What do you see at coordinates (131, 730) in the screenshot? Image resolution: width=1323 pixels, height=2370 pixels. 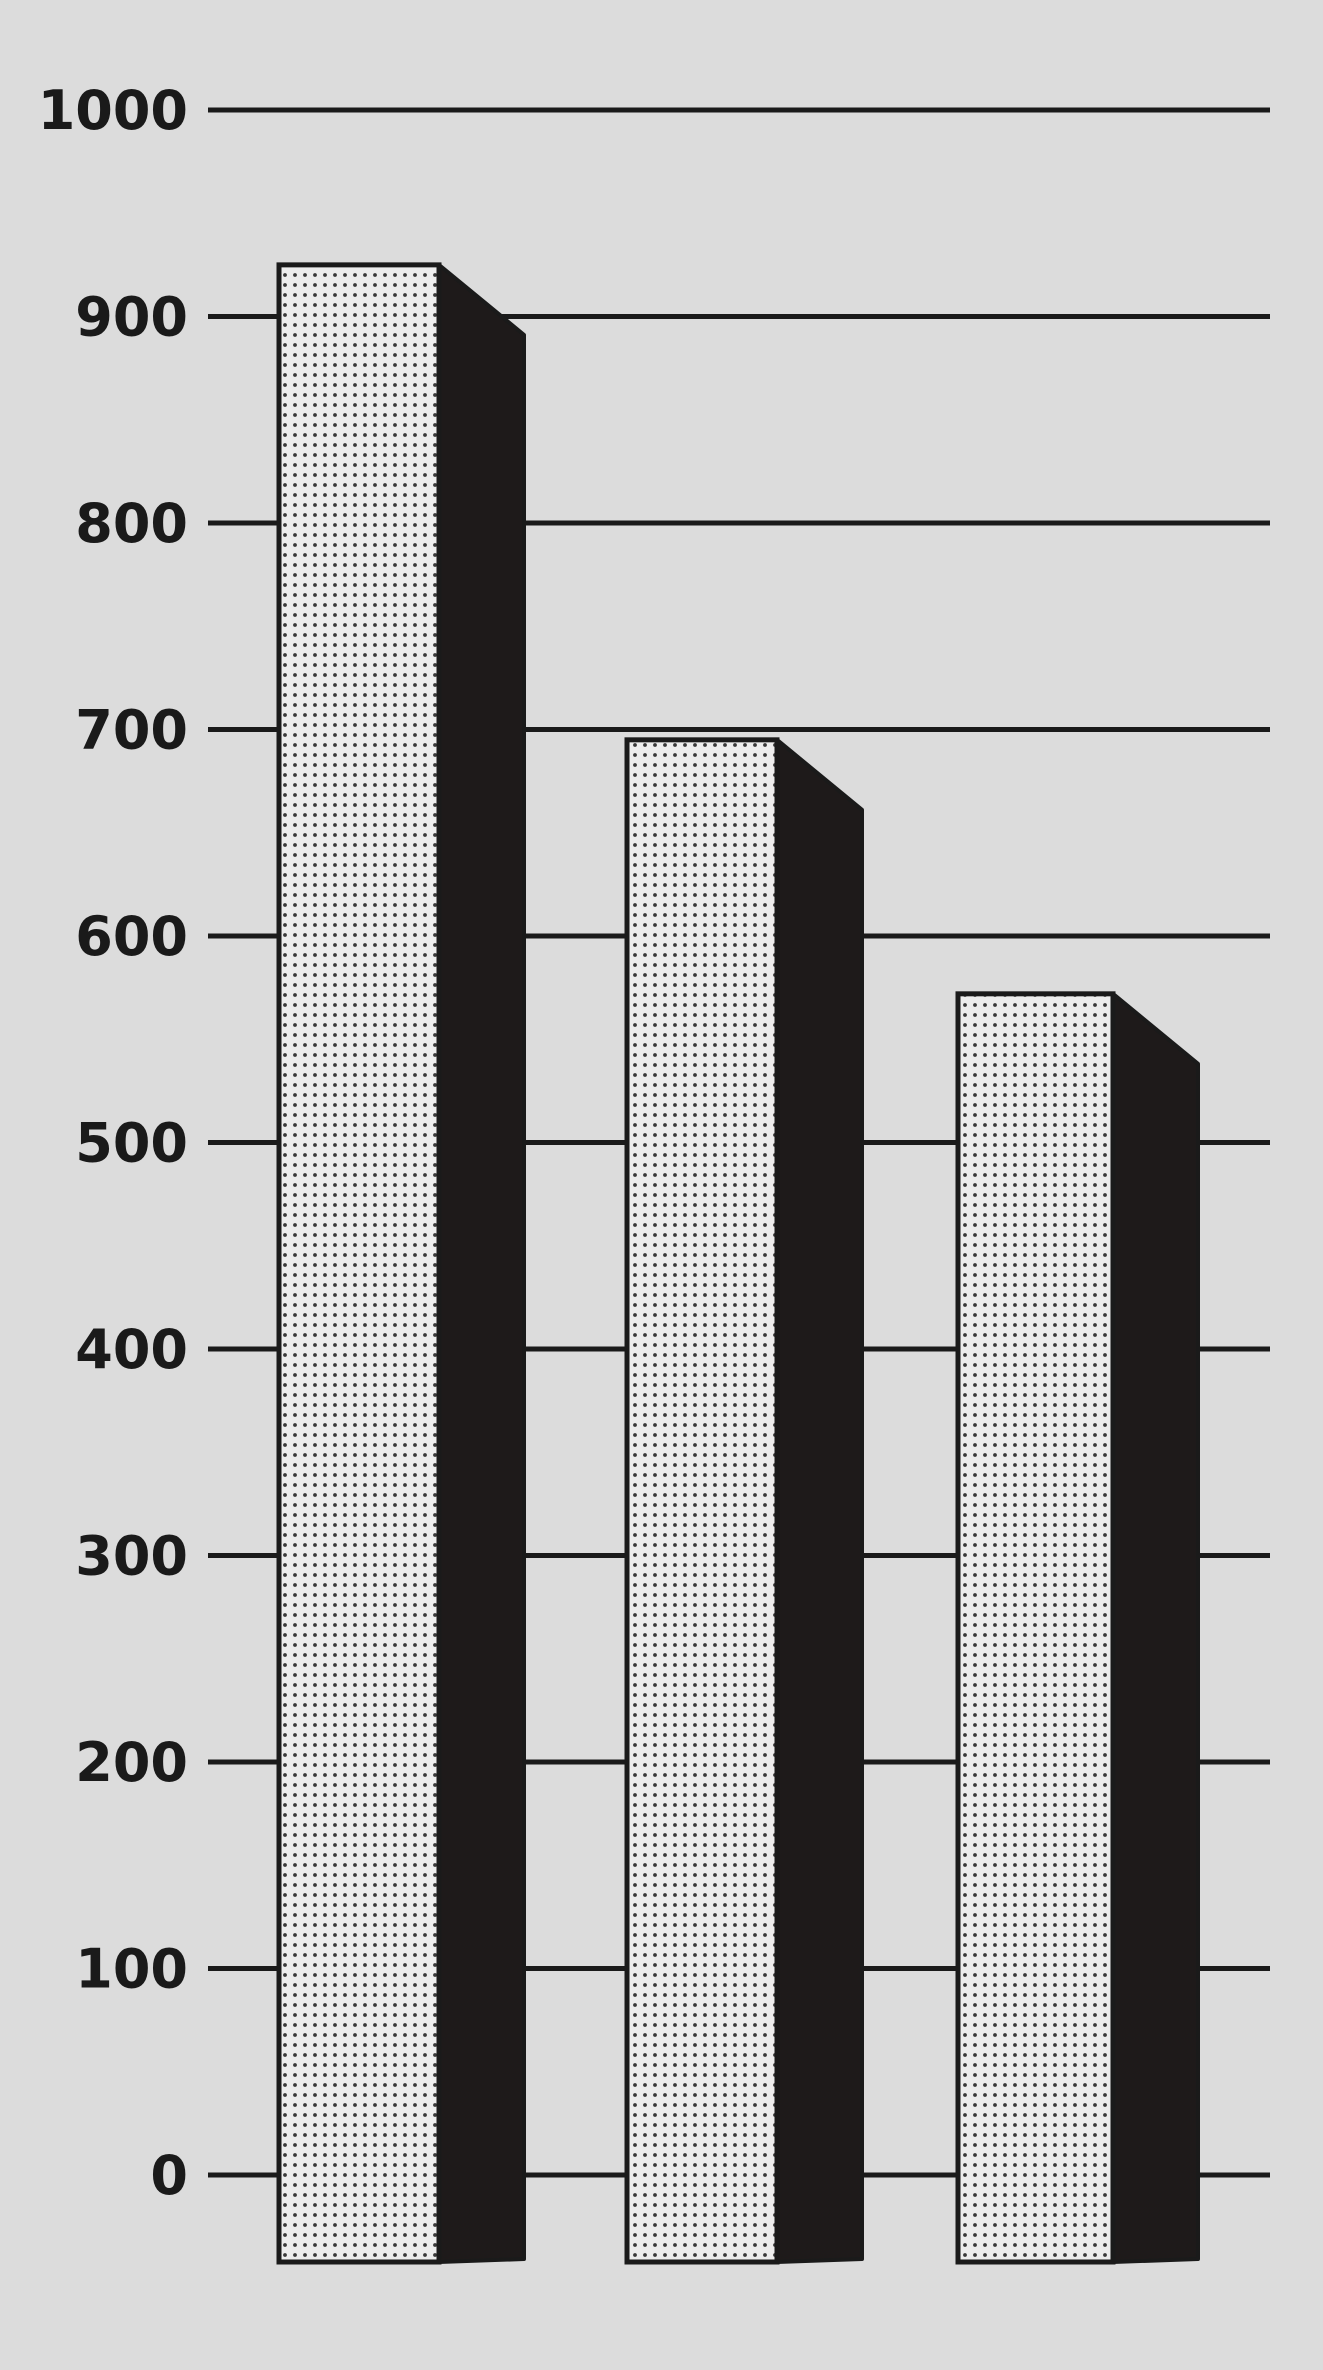 I see `y-tick-label-700: 700` at bounding box center [131, 730].